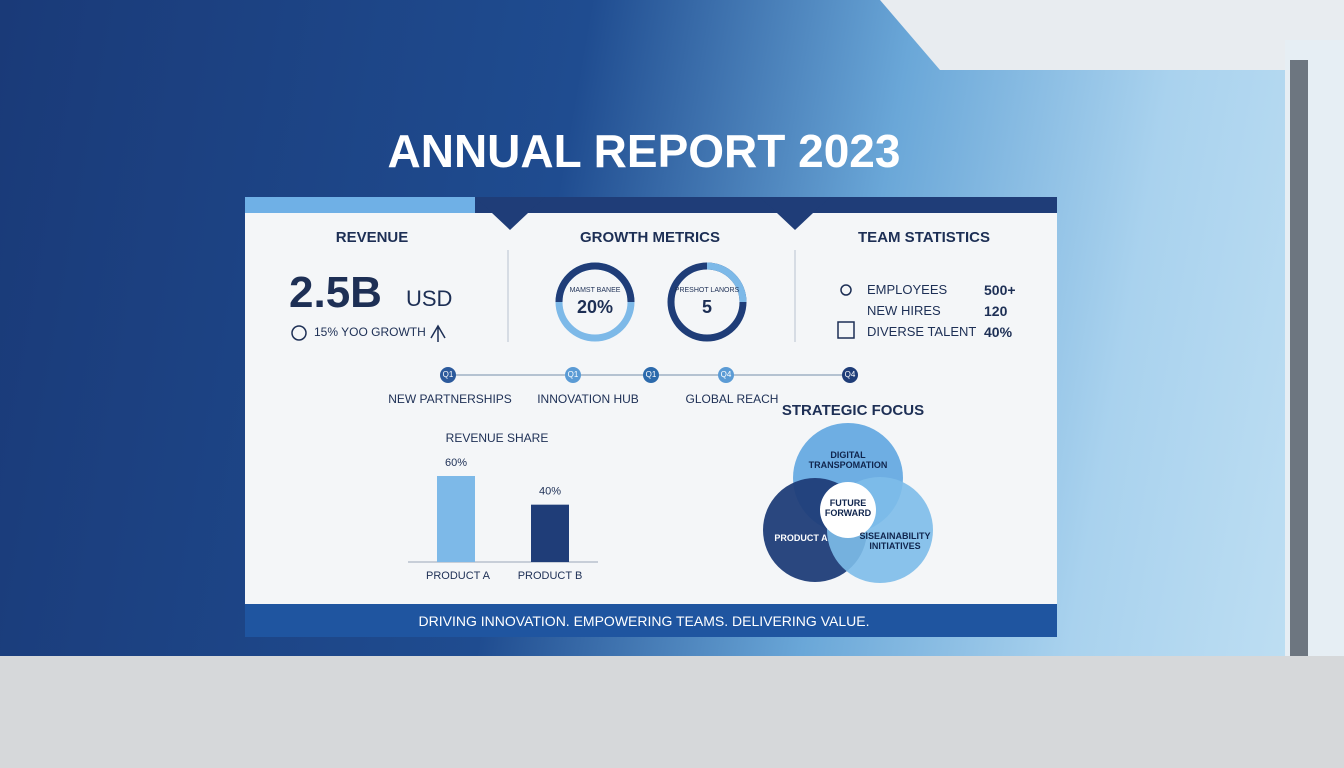  What do you see at coordinates (904, 310) in the screenshot?
I see `stat-label: NEW HIRES` at bounding box center [904, 310].